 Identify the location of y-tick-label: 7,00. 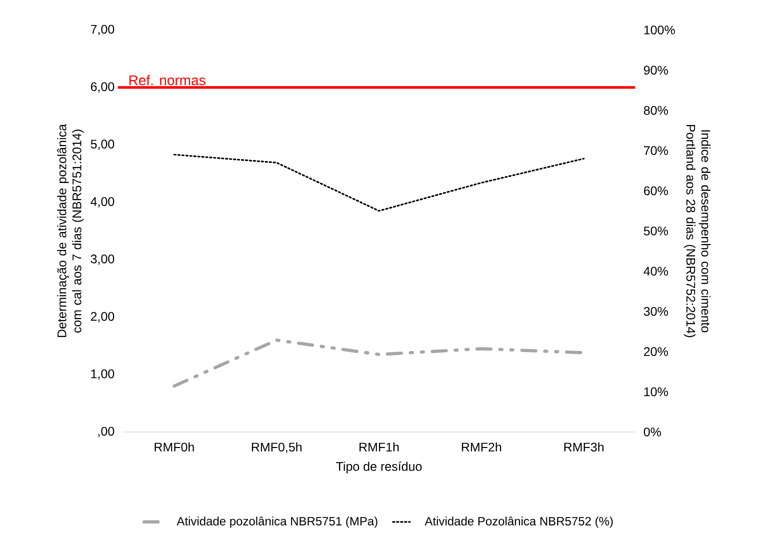
(102, 30).